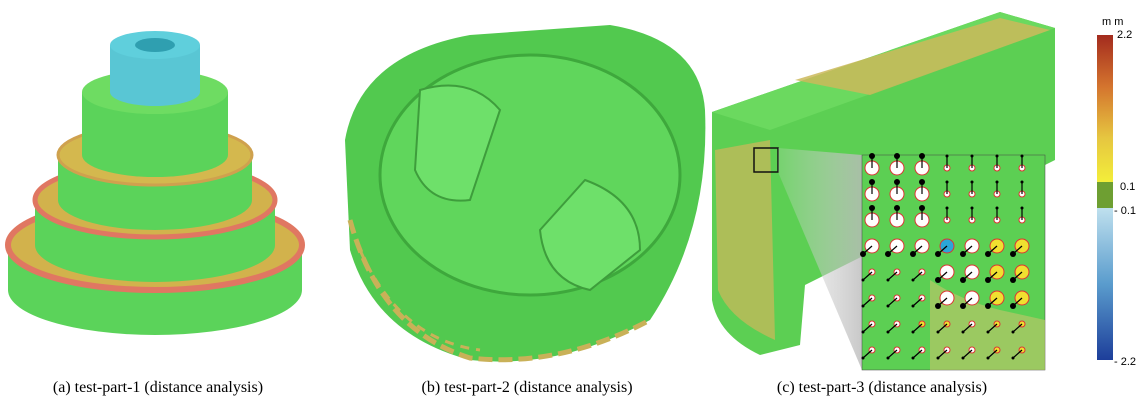 This screenshot has width=1145, height=405. I want to click on colorbar: m m 2.2 0.1 - 0.1 - 2.2, so click(1116, 192).